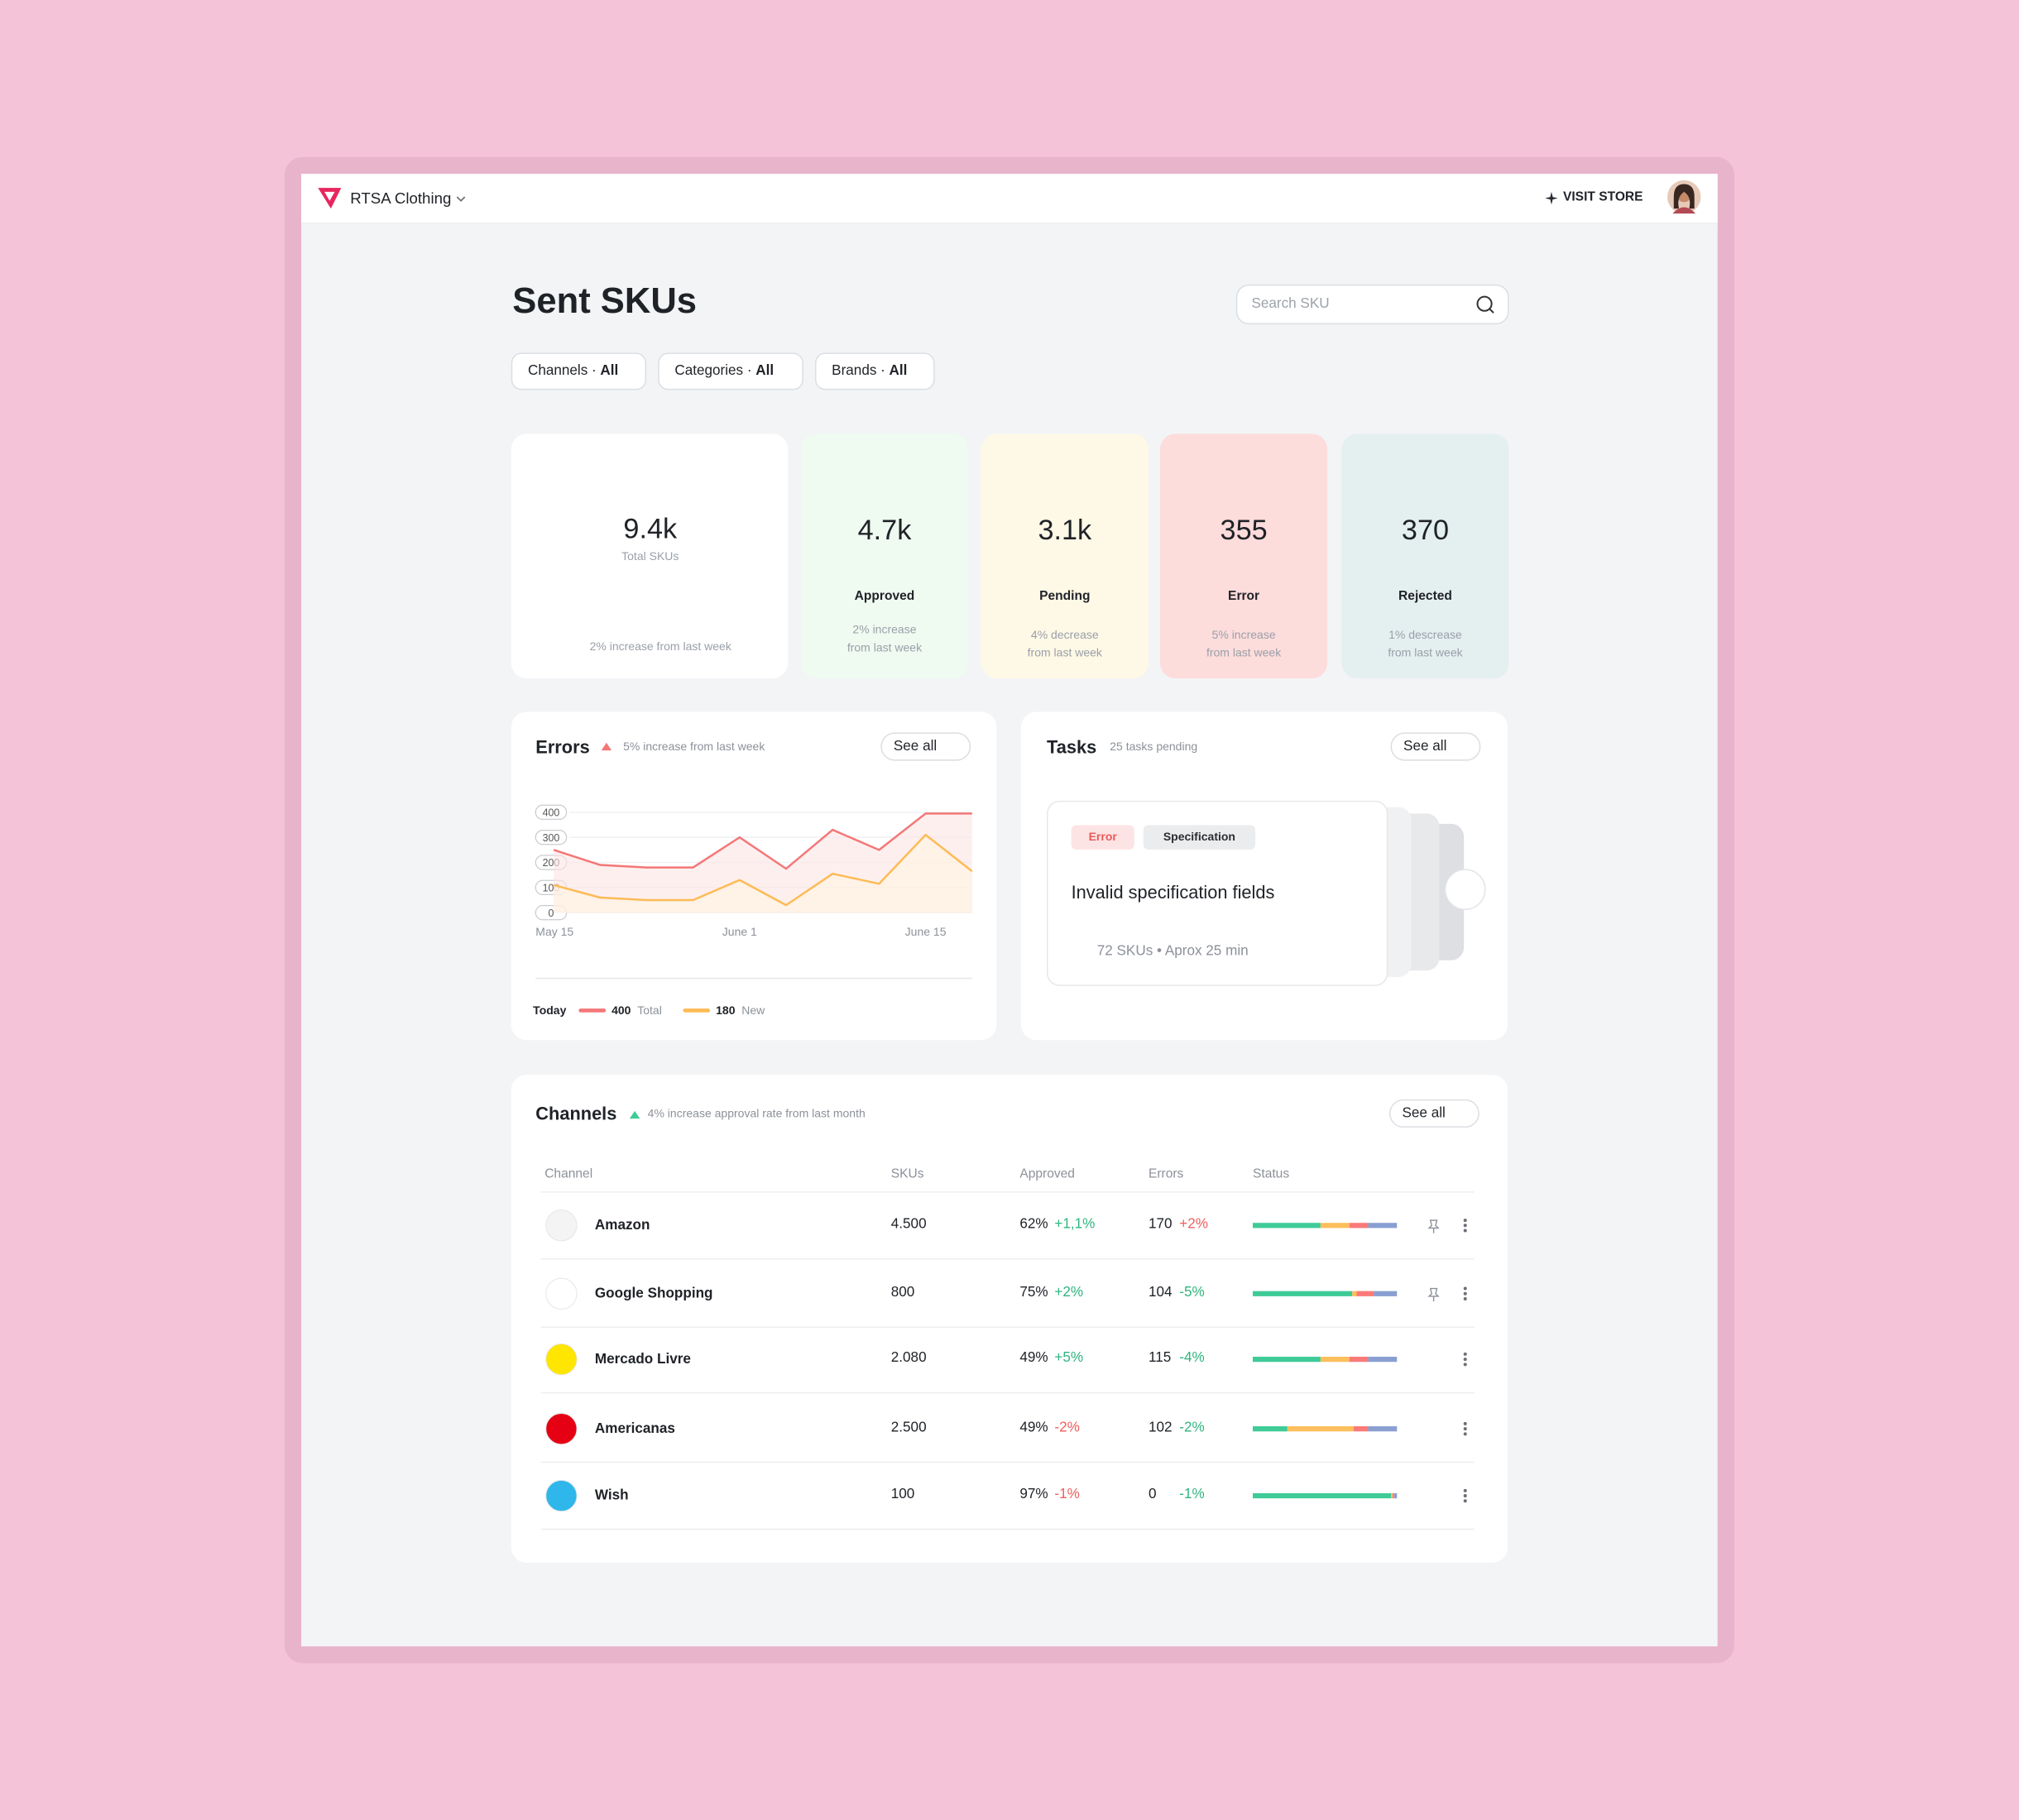 The image size is (2019, 1820). Describe the element at coordinates (1009, 1319) in the screenshot. I see `channels-panel` at that location.